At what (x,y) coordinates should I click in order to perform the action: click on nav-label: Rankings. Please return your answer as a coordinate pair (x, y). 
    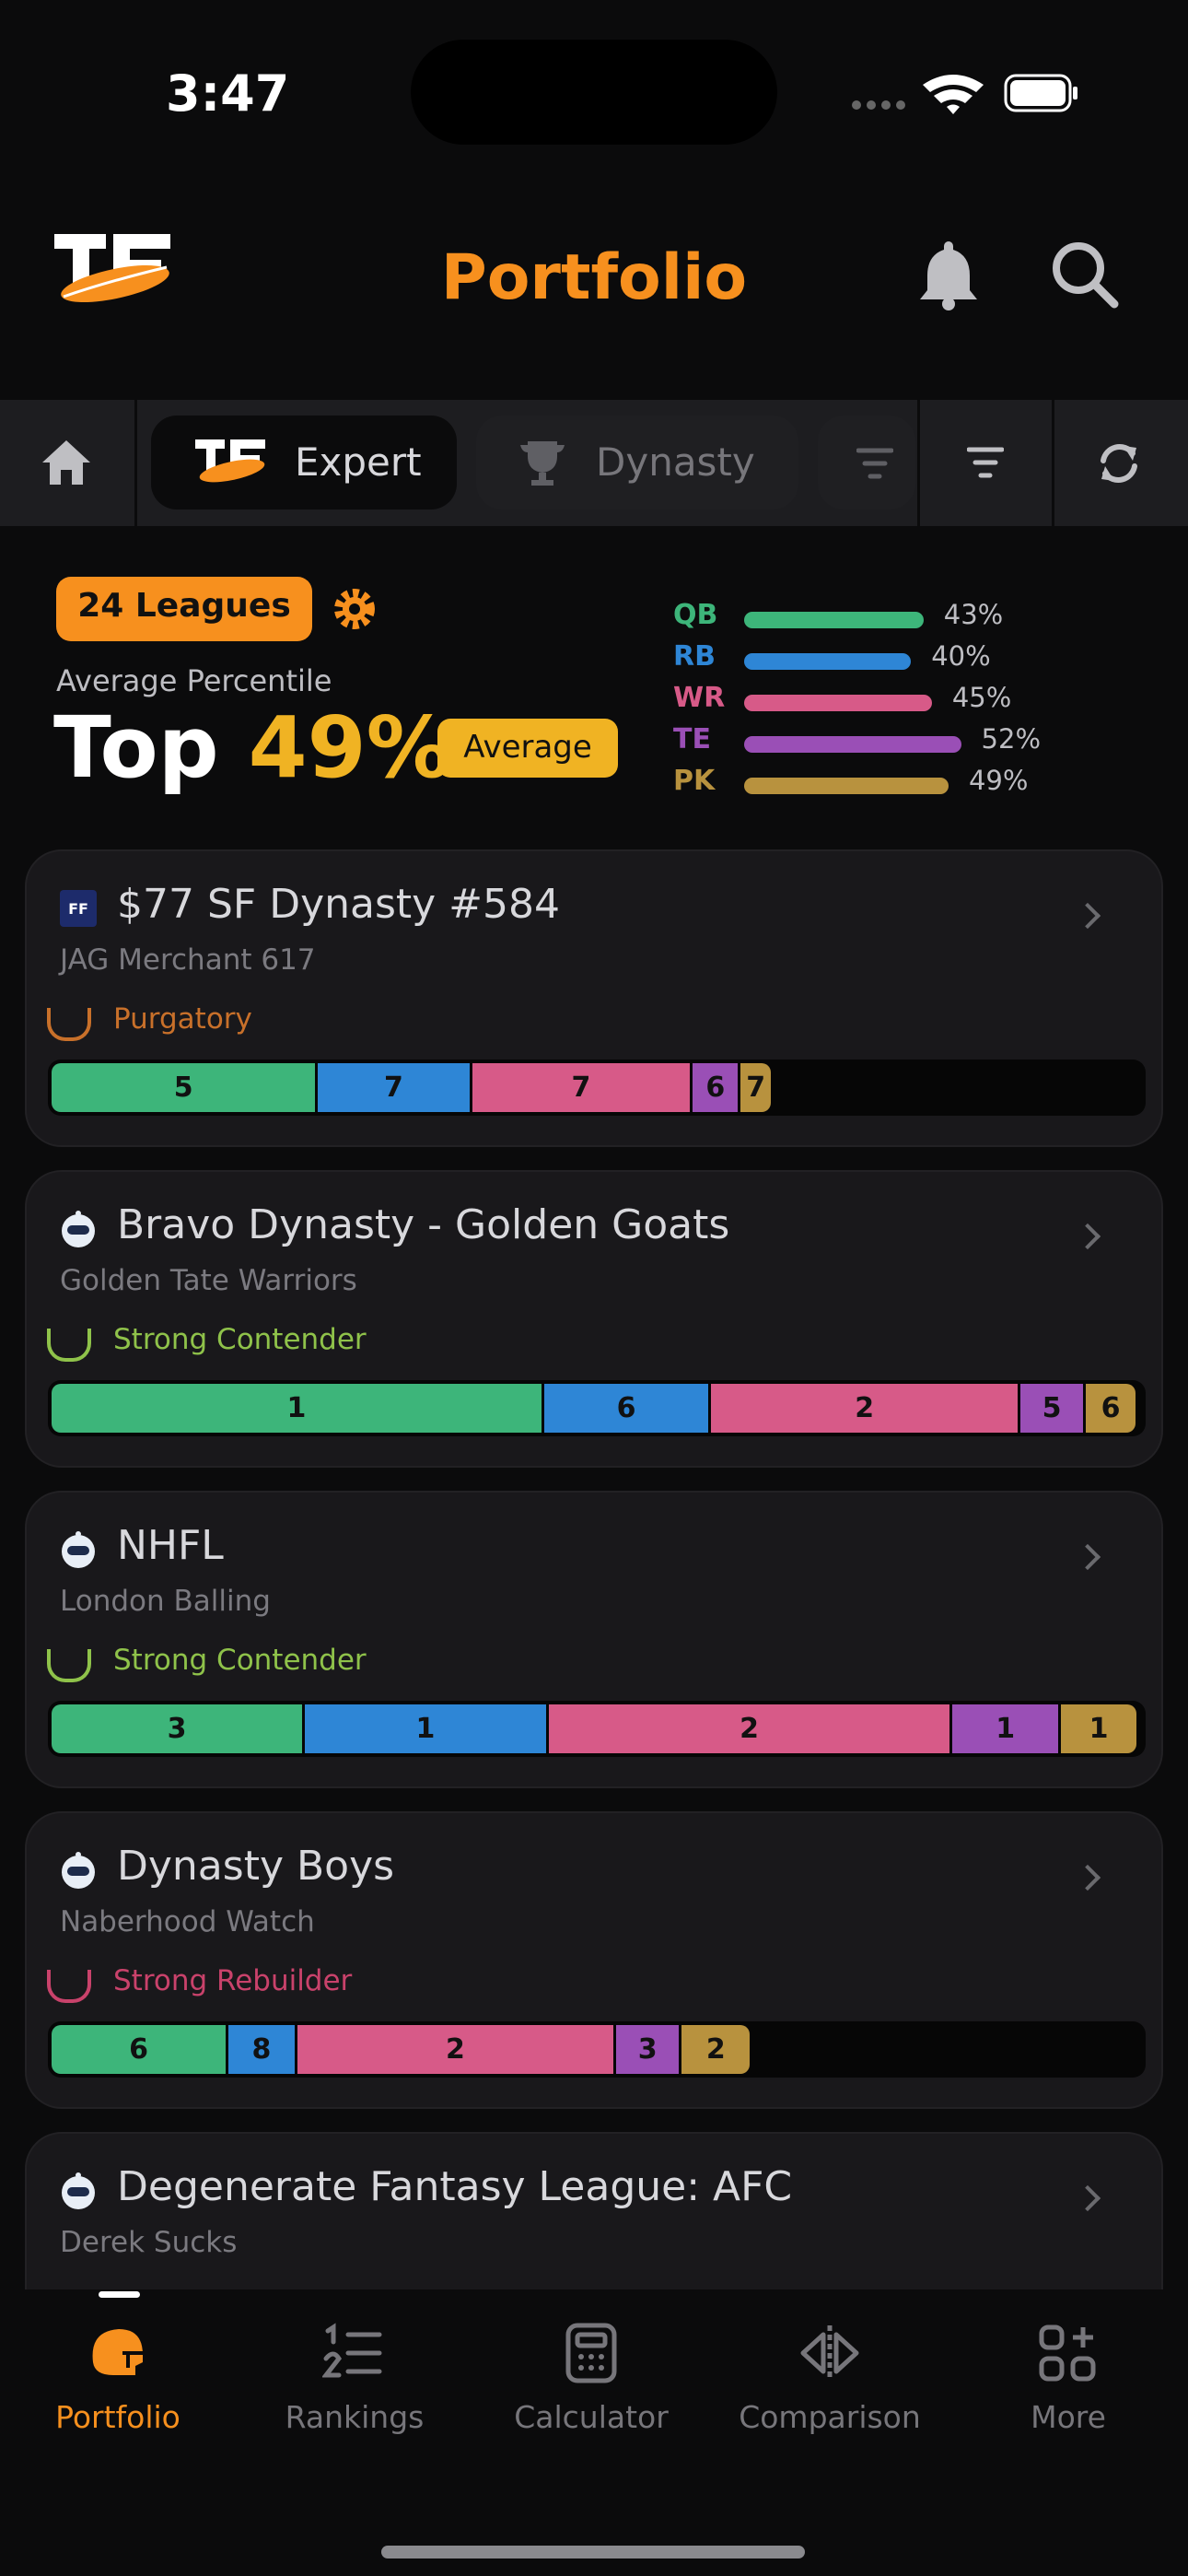
    Looking at the image, I should click on (355, 2417).